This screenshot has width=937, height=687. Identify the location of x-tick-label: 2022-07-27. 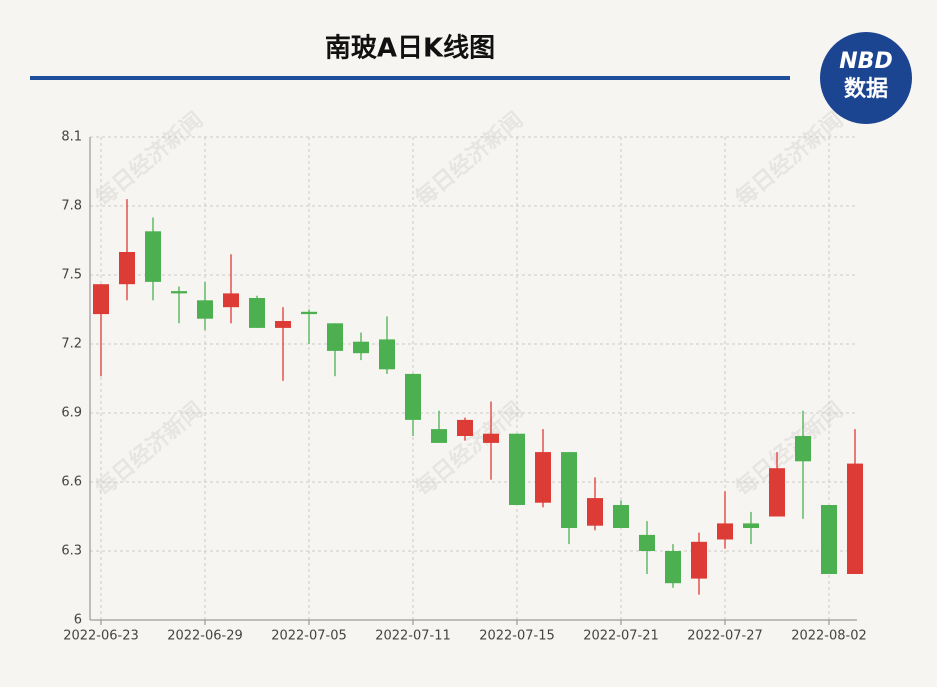
(725, 636).